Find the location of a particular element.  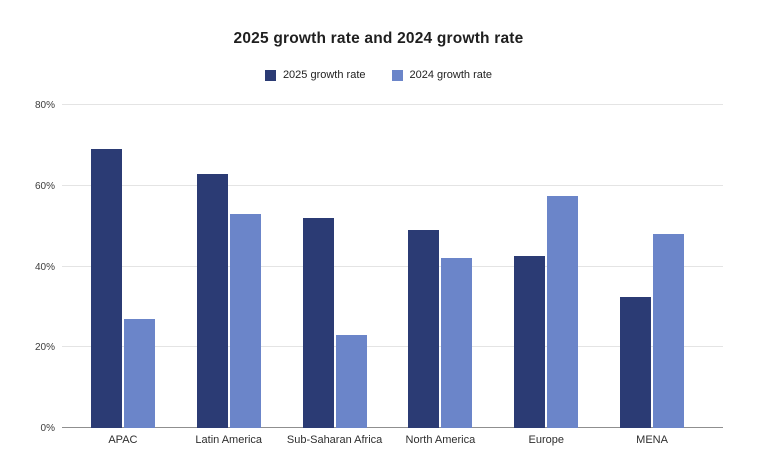

bar-2024-north-america is located at coordinates (457, 343).